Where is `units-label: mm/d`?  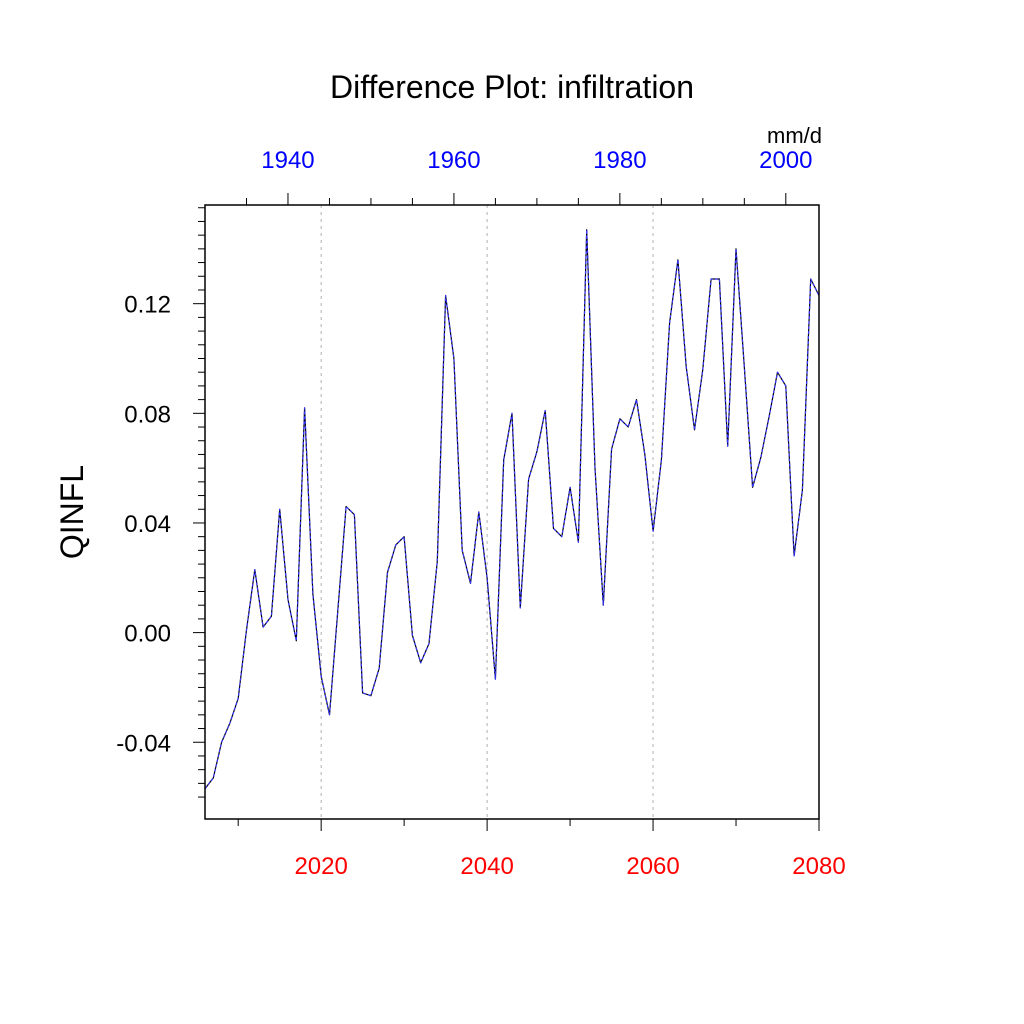
units-label: mm/d is located at coordinates (794, 135).